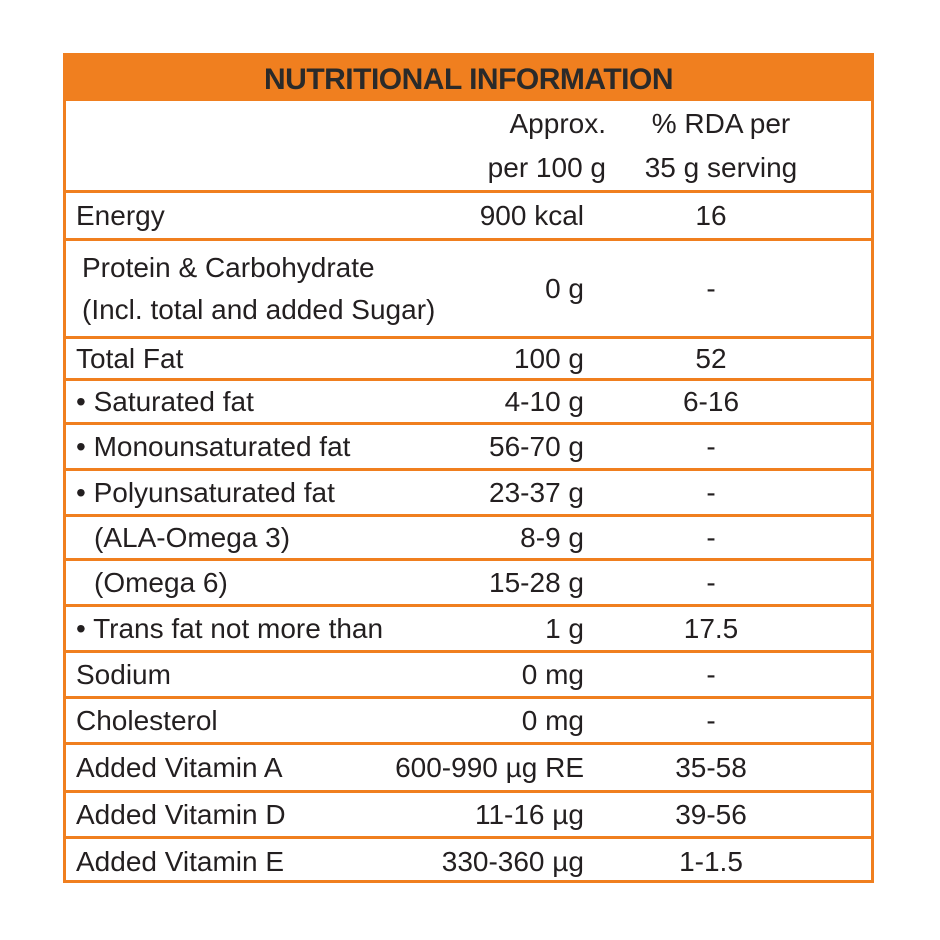 This screenshot has height=940, width=940. I want to click on row-label: Sodium, so click(123, 674).